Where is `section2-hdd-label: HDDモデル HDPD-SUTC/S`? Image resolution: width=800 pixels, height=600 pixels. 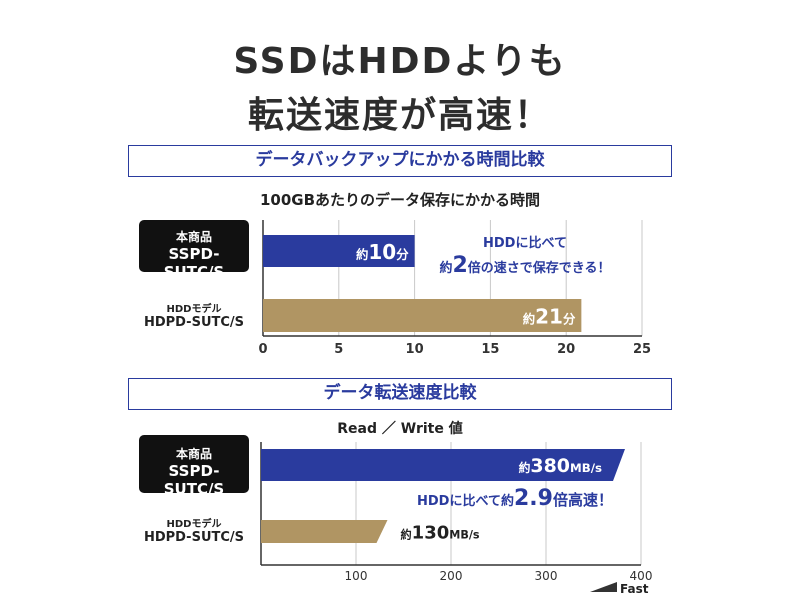 section2-hdd-label: HDDモデル HDPD-SUTC/S is located at coordinates (194, 530).